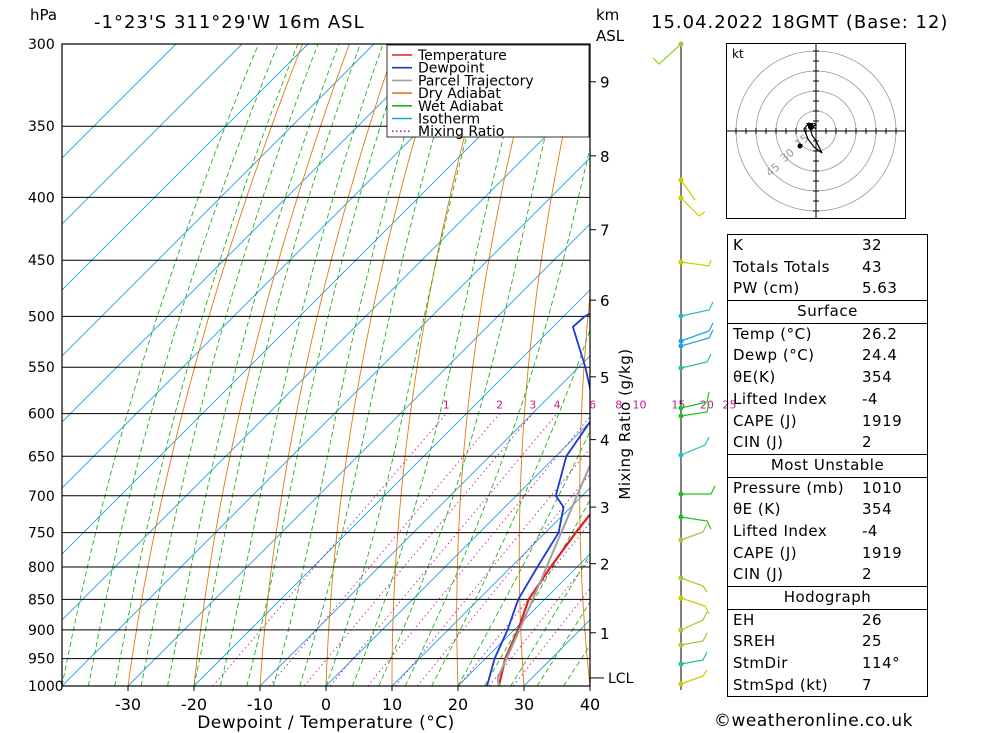  What do you see at coordinates (758, 442) in the screenshot?
I see `surface-cin-label: CIN (J)` at bounding box center [758, 442].